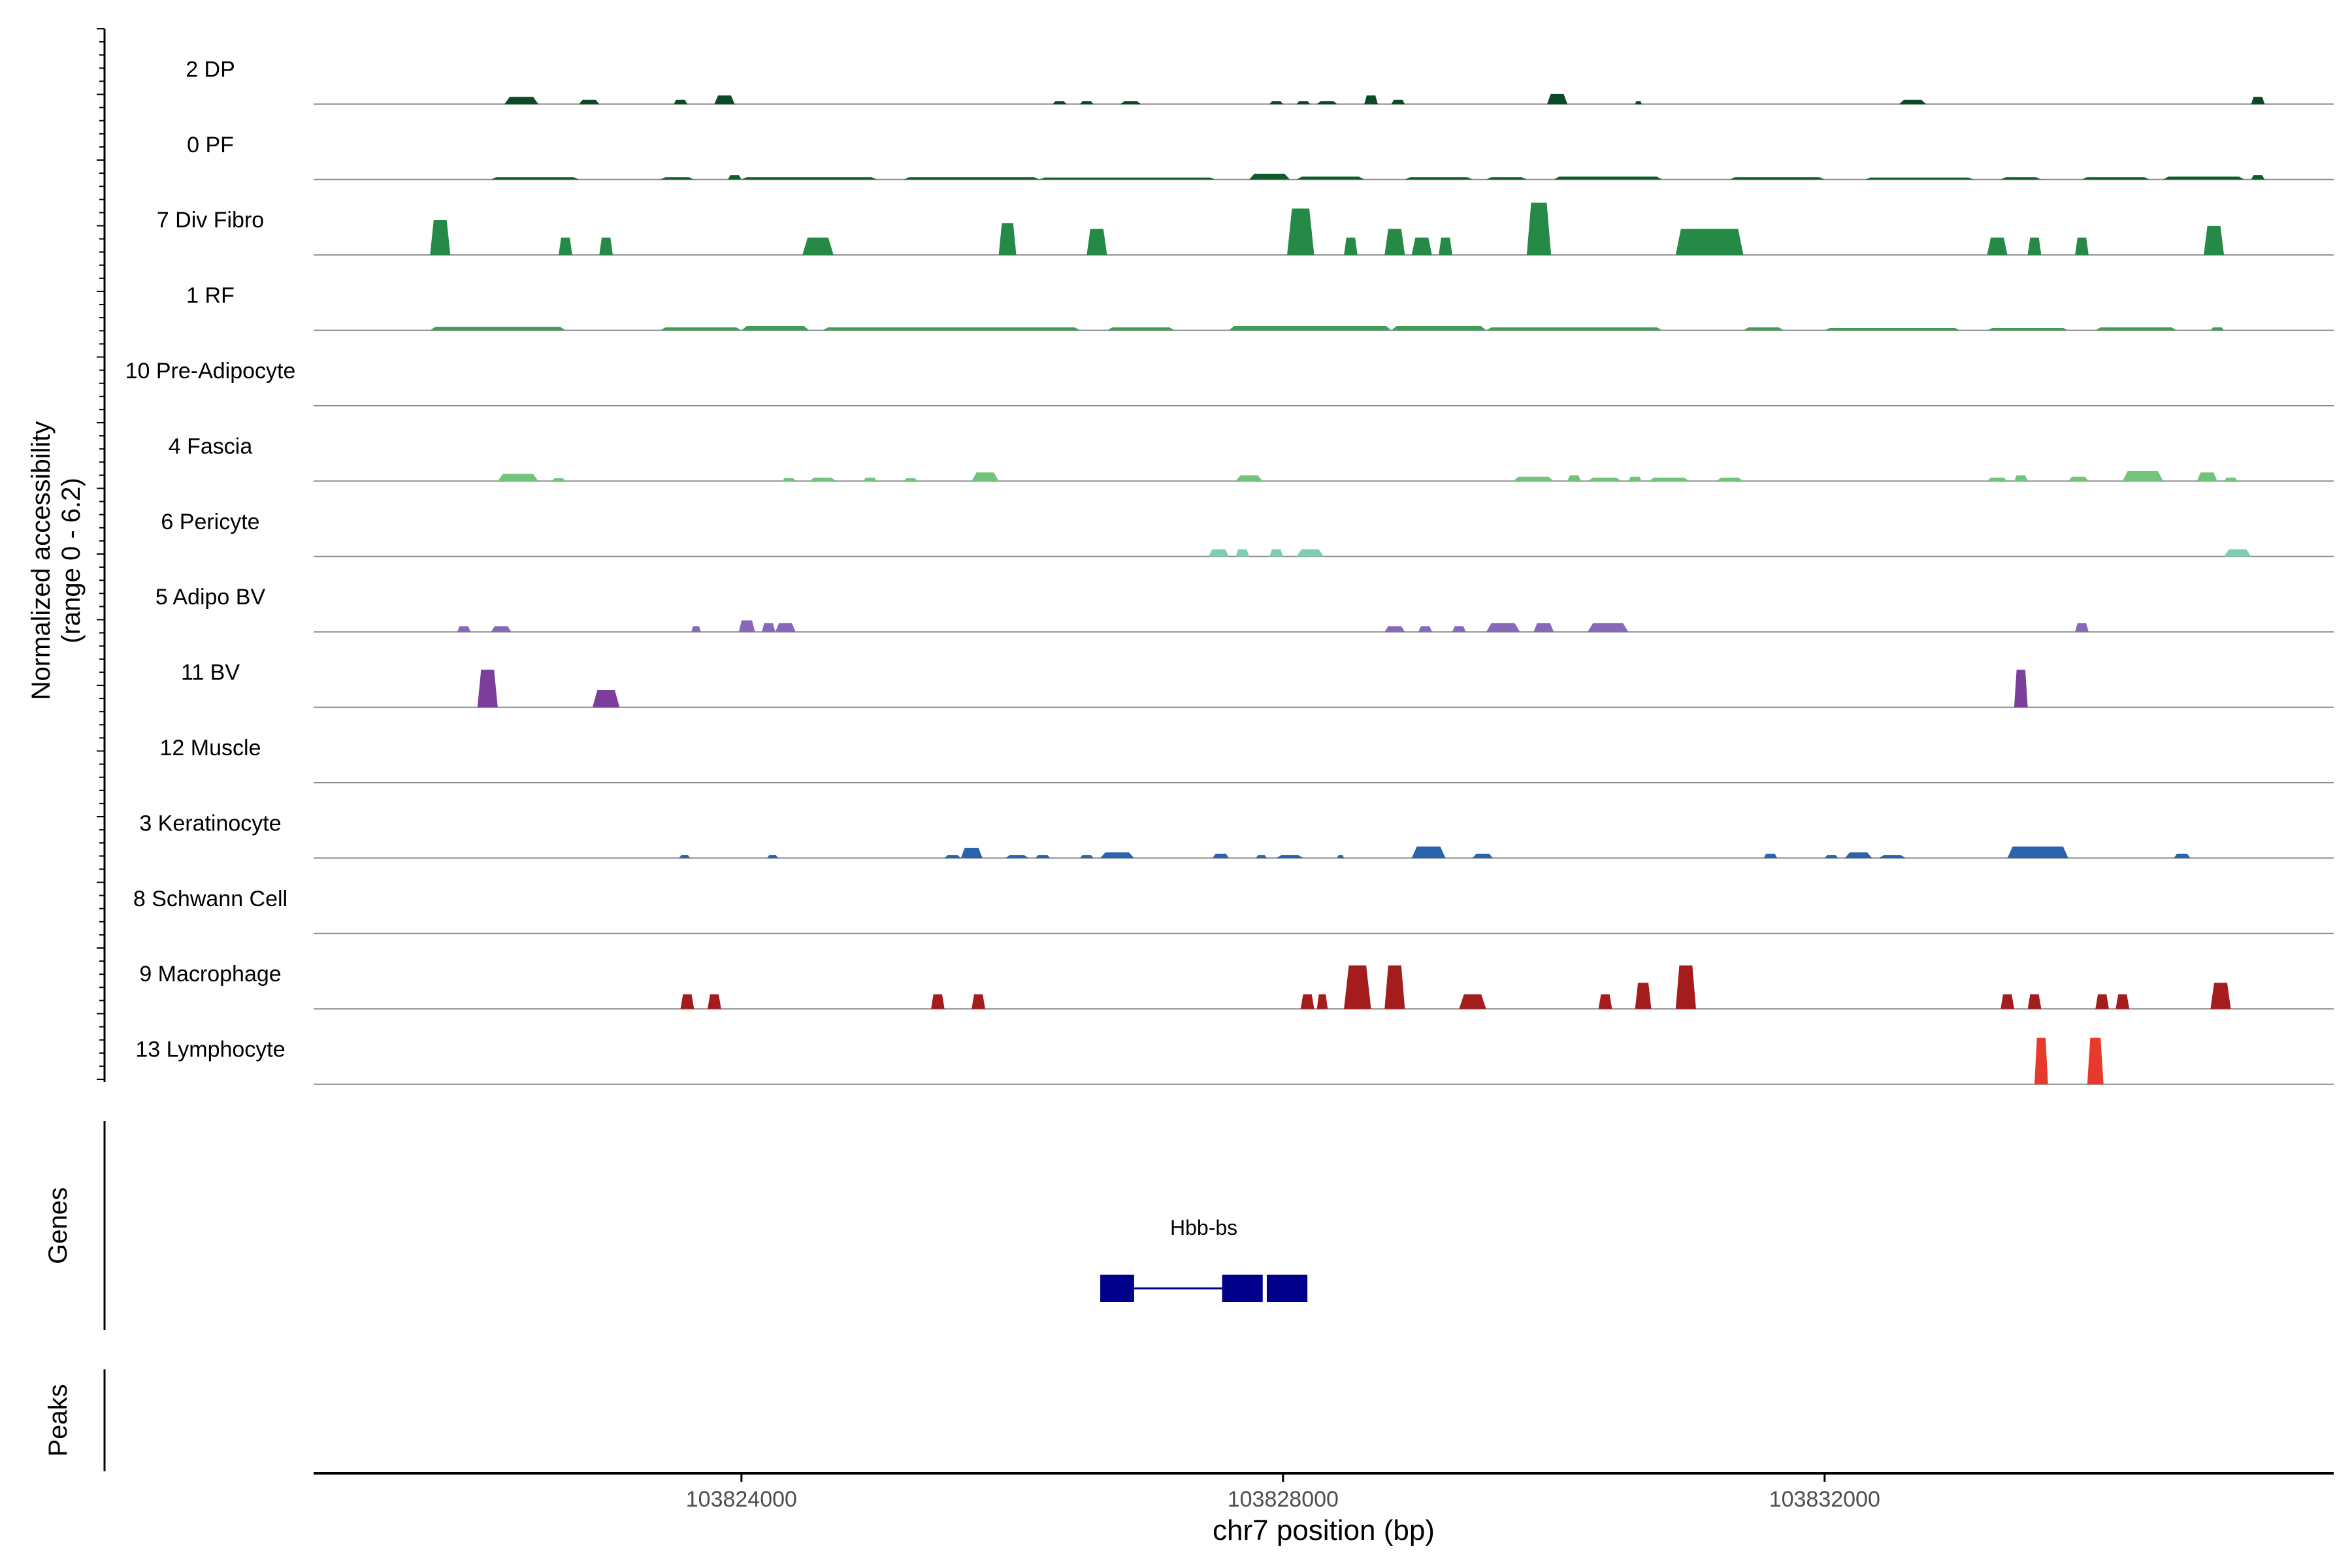  Describe the element at coordinates (1260, 307) in the screenshot. I see `track-1-rf: 1 RF` at that location.